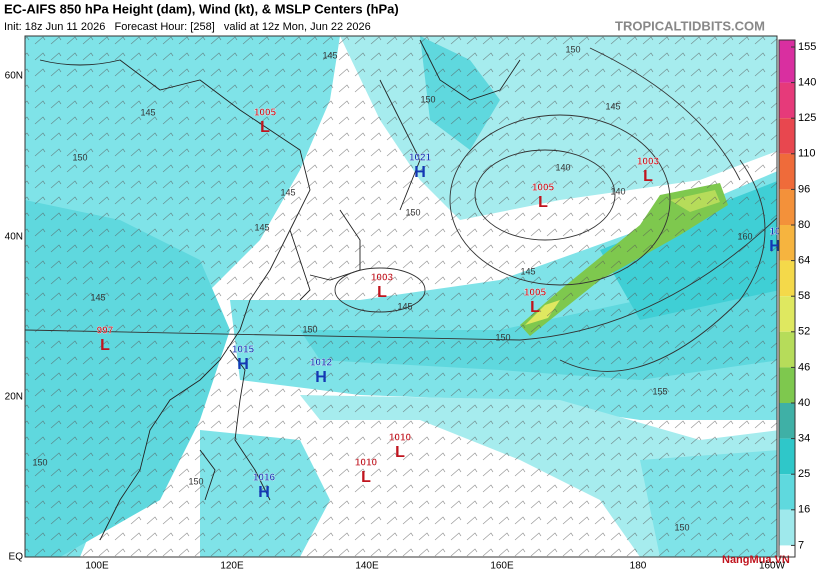  What do you see at coordinates (232, 566) in the screenshot?
I see `lon-label: 120E` at bounding box center [232, 566].